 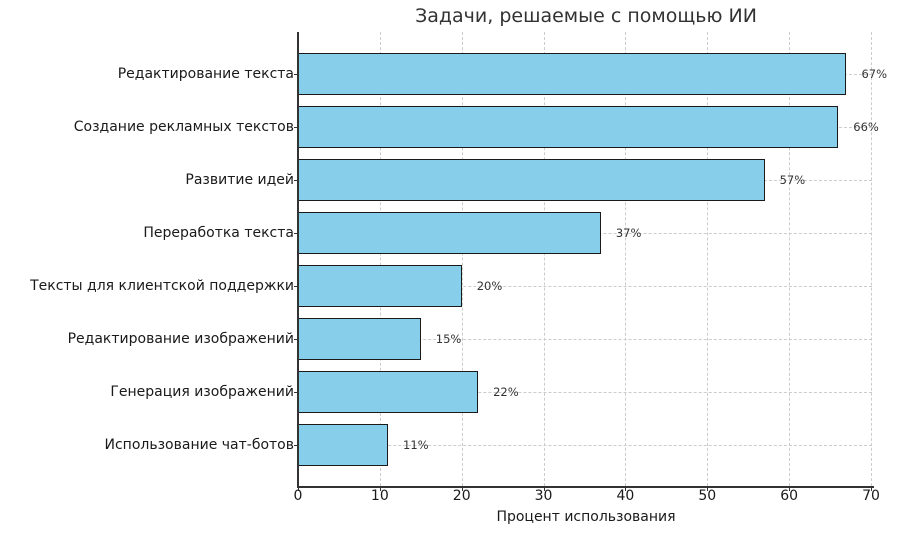 I want to click on x-tick-label: 20, so click(x=461, y=496).